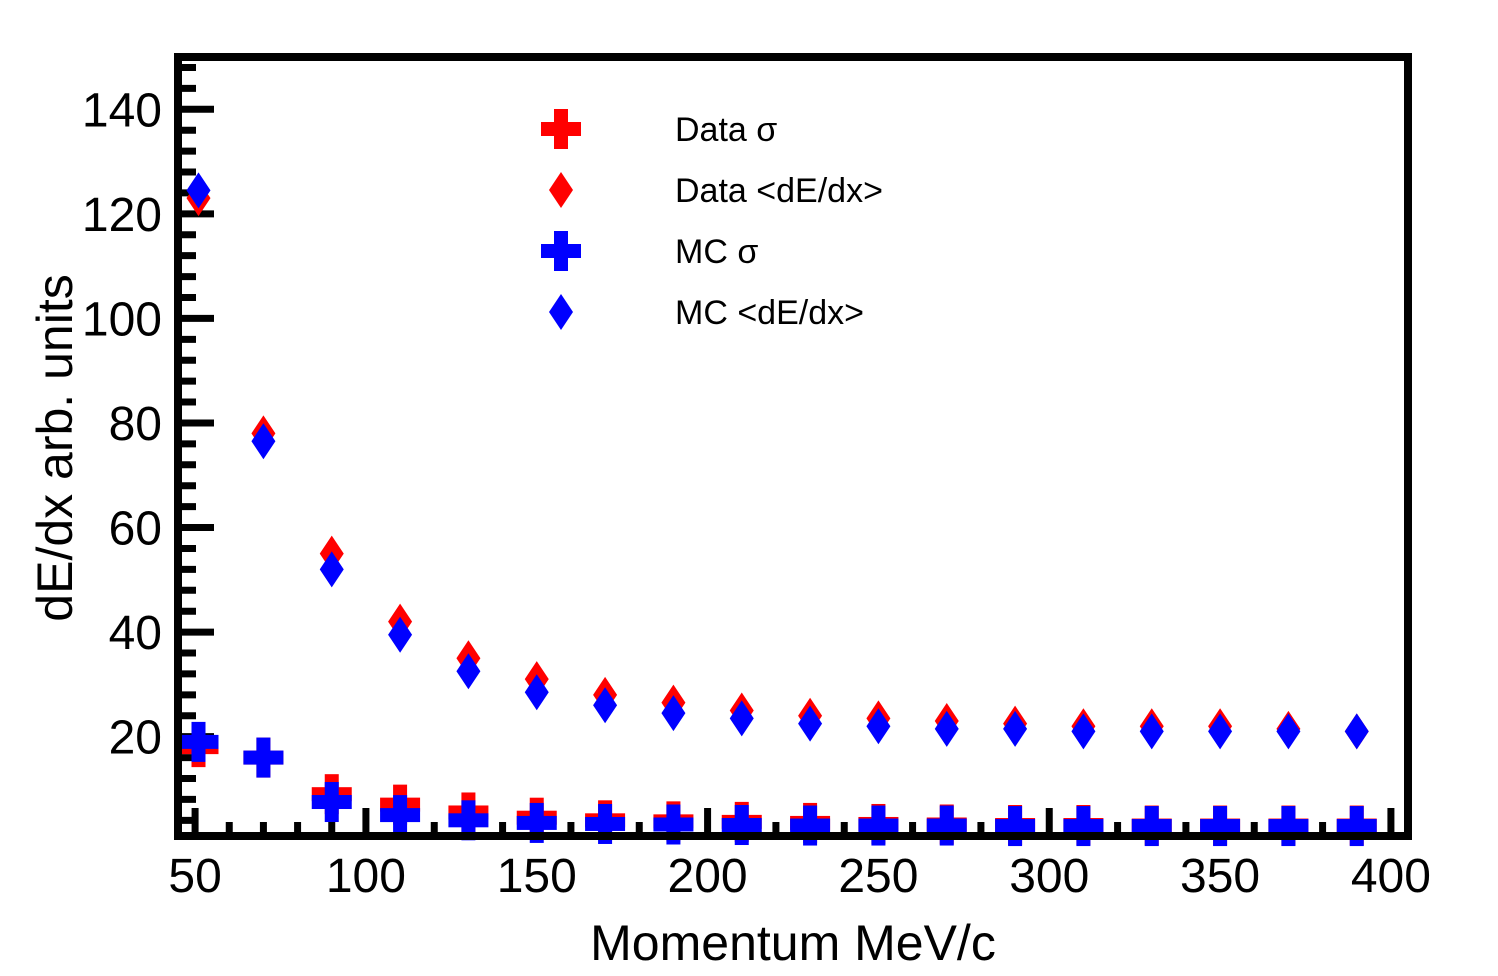 The height and width of the screenshot is (976, 1498). I want to click on y-tick-label: 80, so click(135, 424).